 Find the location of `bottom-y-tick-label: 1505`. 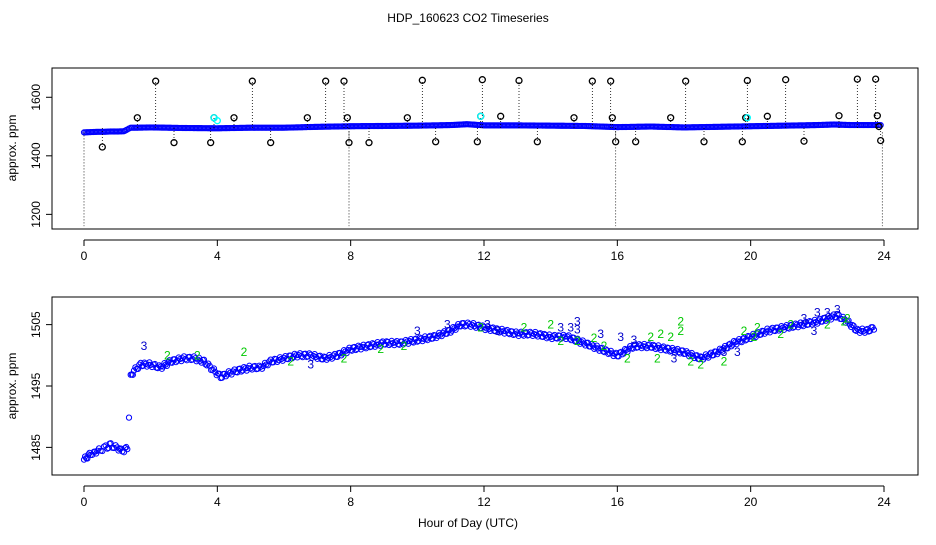

bottom-y-tick-label: 1505 is located at coordinates (36, 324).